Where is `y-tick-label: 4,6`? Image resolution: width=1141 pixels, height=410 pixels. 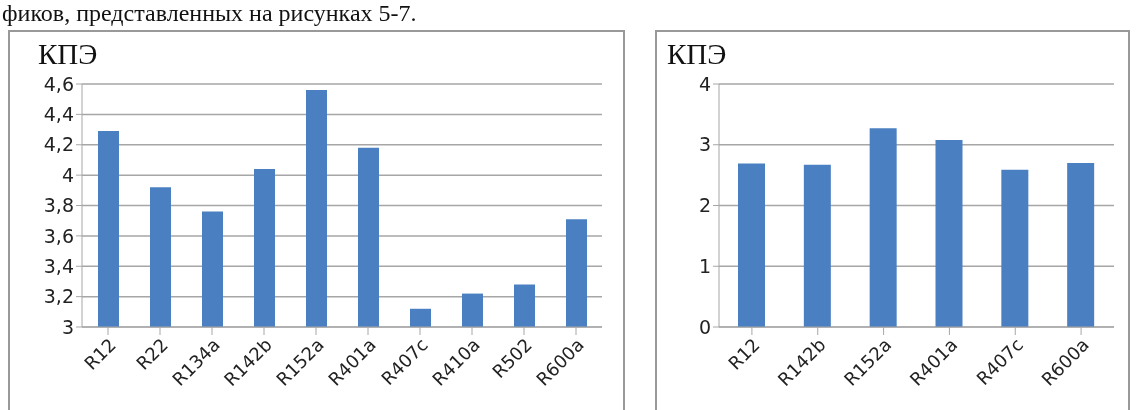
y-tick-label: 4,6 is located at coordinates (58, 83).